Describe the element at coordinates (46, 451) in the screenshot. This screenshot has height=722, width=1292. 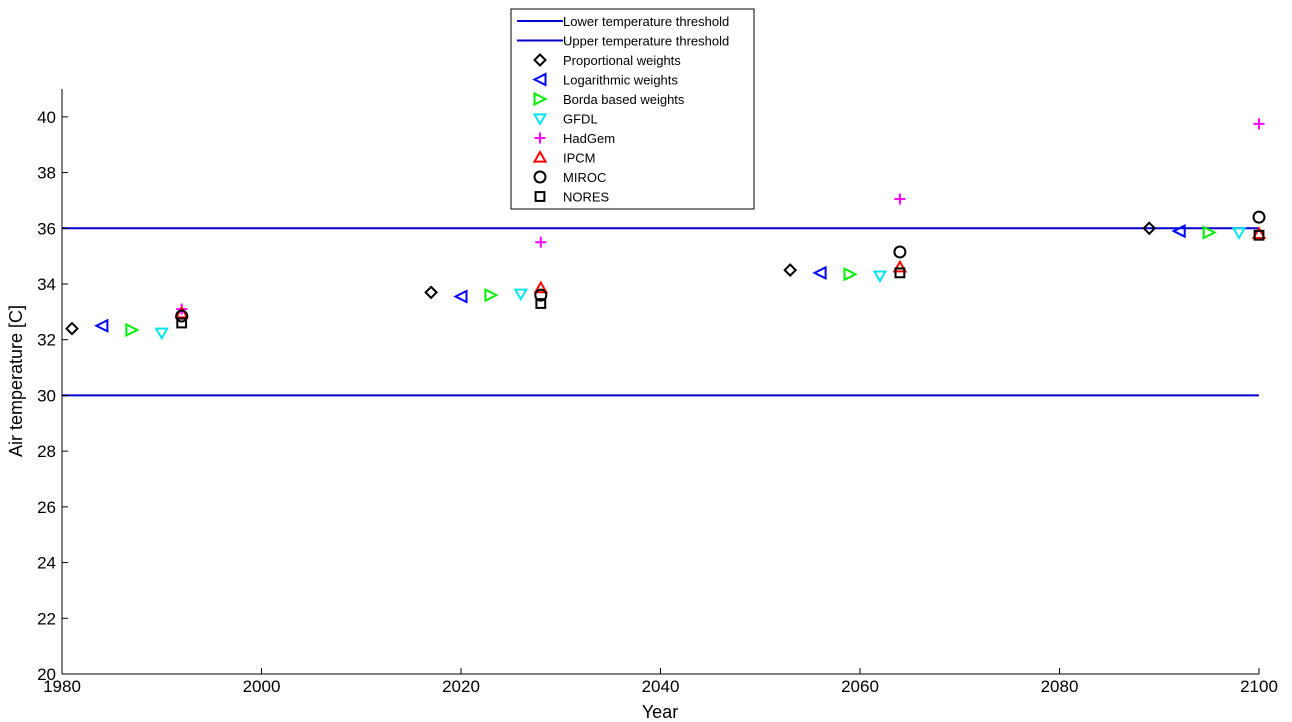
I see `y-tick-label: 28` at that location.